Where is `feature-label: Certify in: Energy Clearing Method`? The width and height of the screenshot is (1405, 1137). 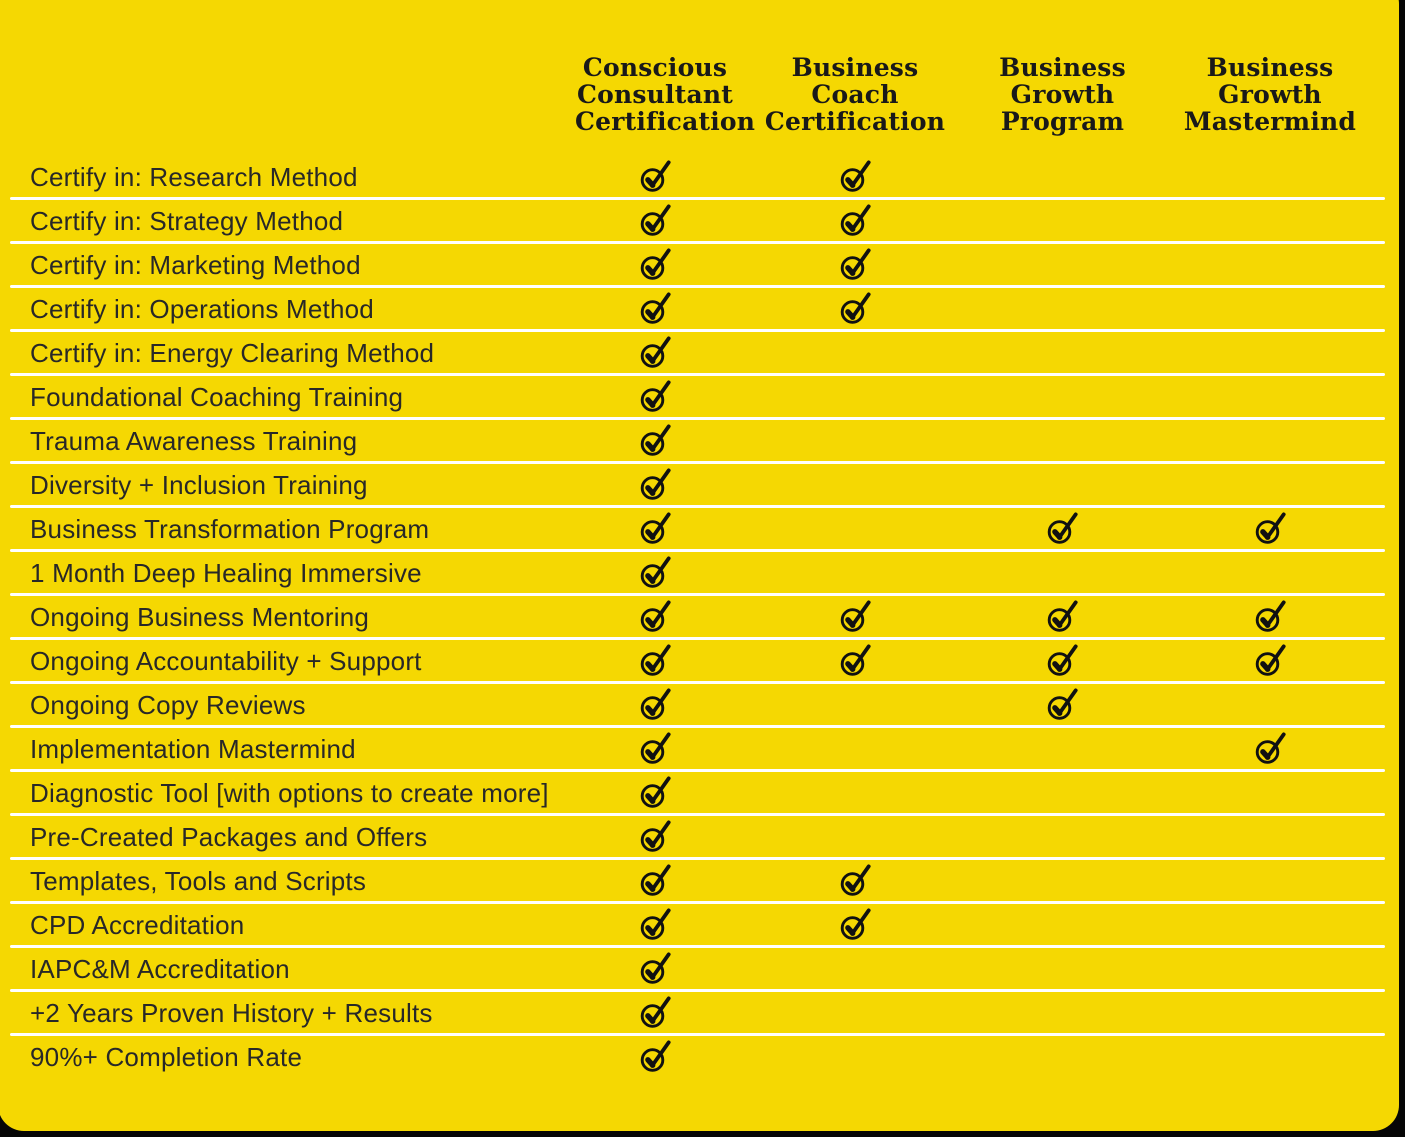
feature-label: Certify in: Energy Clearing Method is located at coordinates (232, 352).